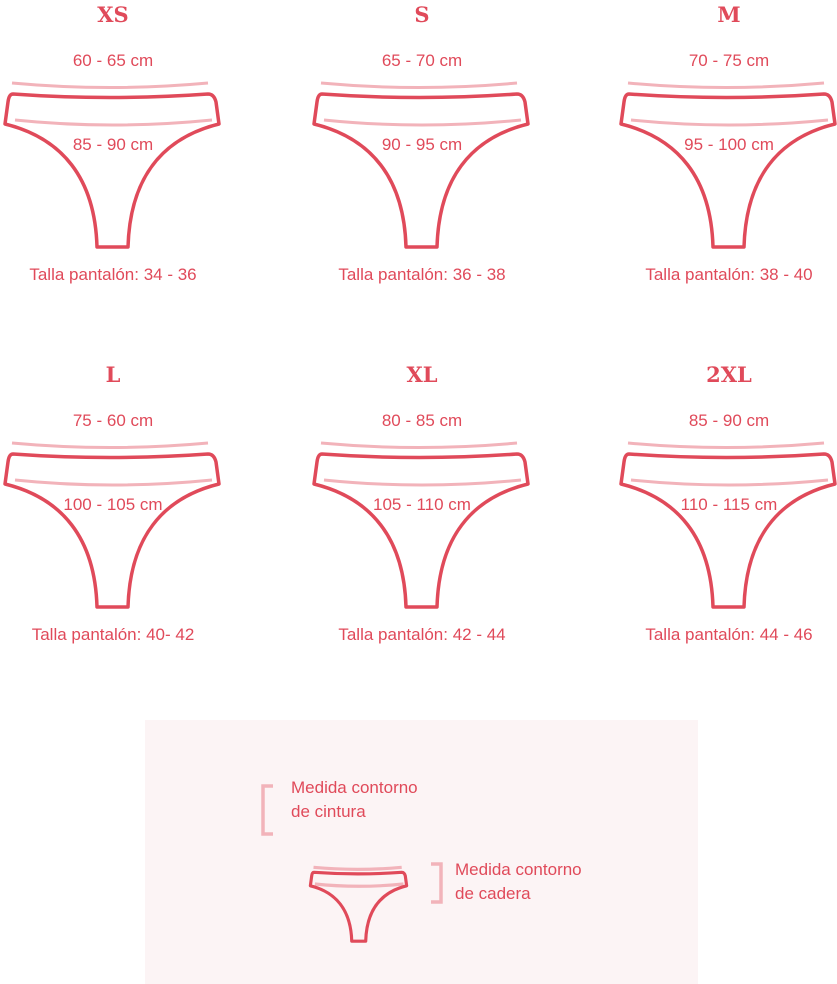 The width and height of the screenshot is (837, 984). What do you see at coordinates (113, 60) in the screenshot?
I see `waist-measure: 60 - 65 cm` at bounding box center [113, 60].